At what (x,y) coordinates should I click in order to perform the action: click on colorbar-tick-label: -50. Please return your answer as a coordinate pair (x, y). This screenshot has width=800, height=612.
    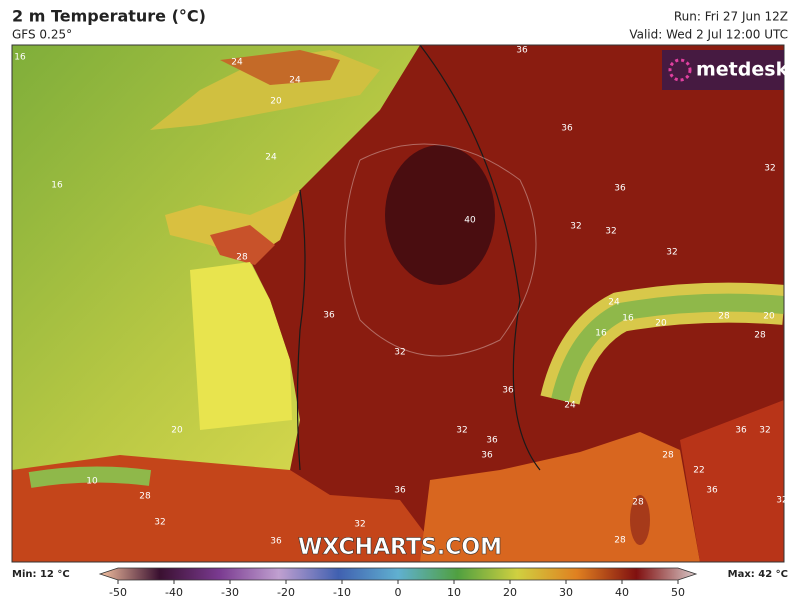
    Looking at the image, I should click on (118, 592).